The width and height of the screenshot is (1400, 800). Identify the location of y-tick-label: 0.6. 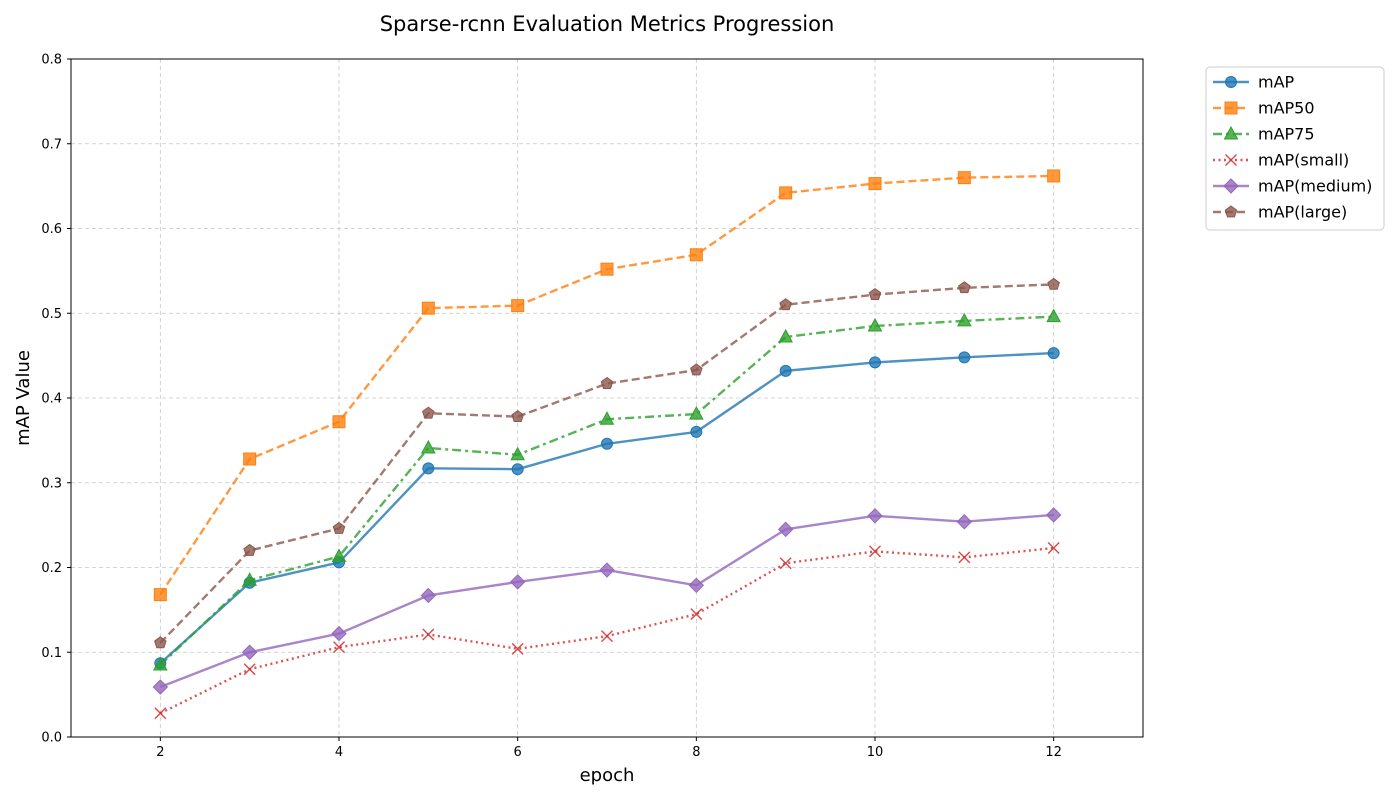
(51, 229).